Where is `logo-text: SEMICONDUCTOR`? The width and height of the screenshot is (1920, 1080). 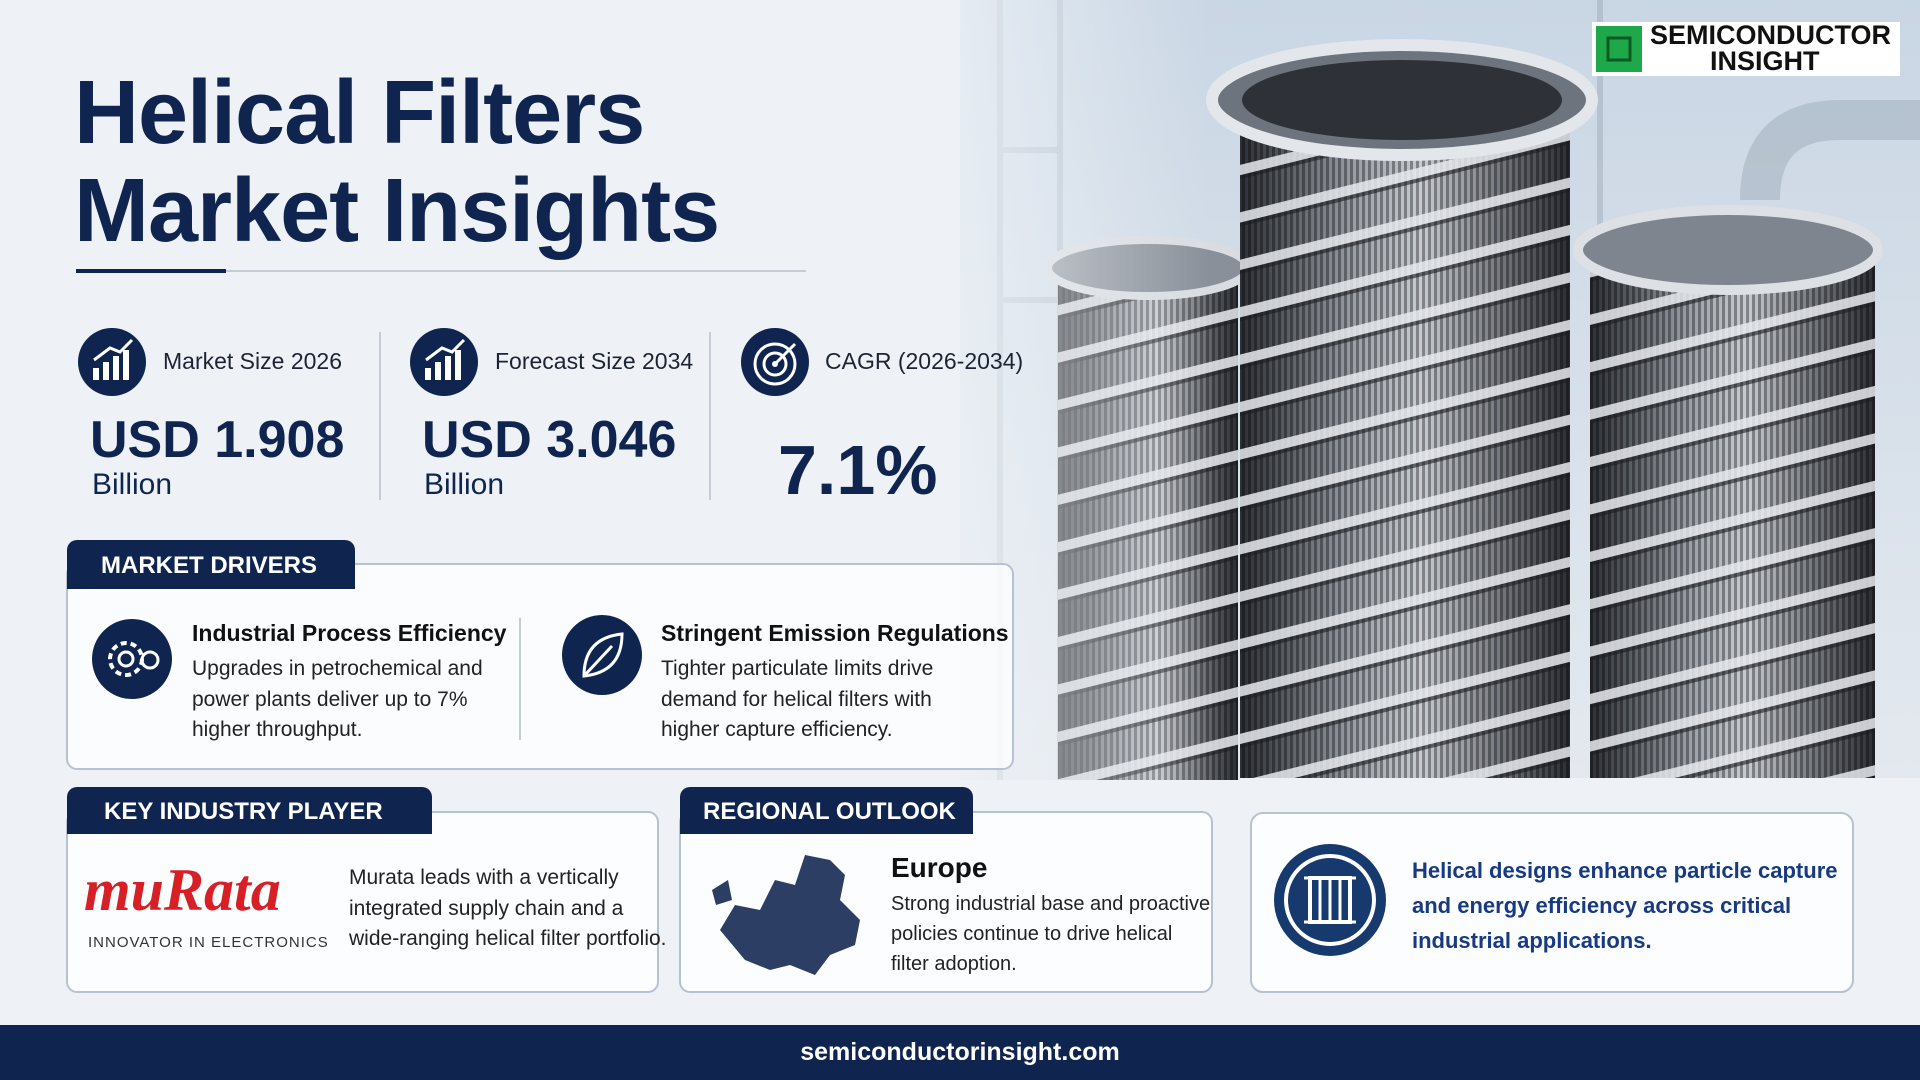
logo-text: SEMICONDUCTOR is located at coordinates (1771, 35).